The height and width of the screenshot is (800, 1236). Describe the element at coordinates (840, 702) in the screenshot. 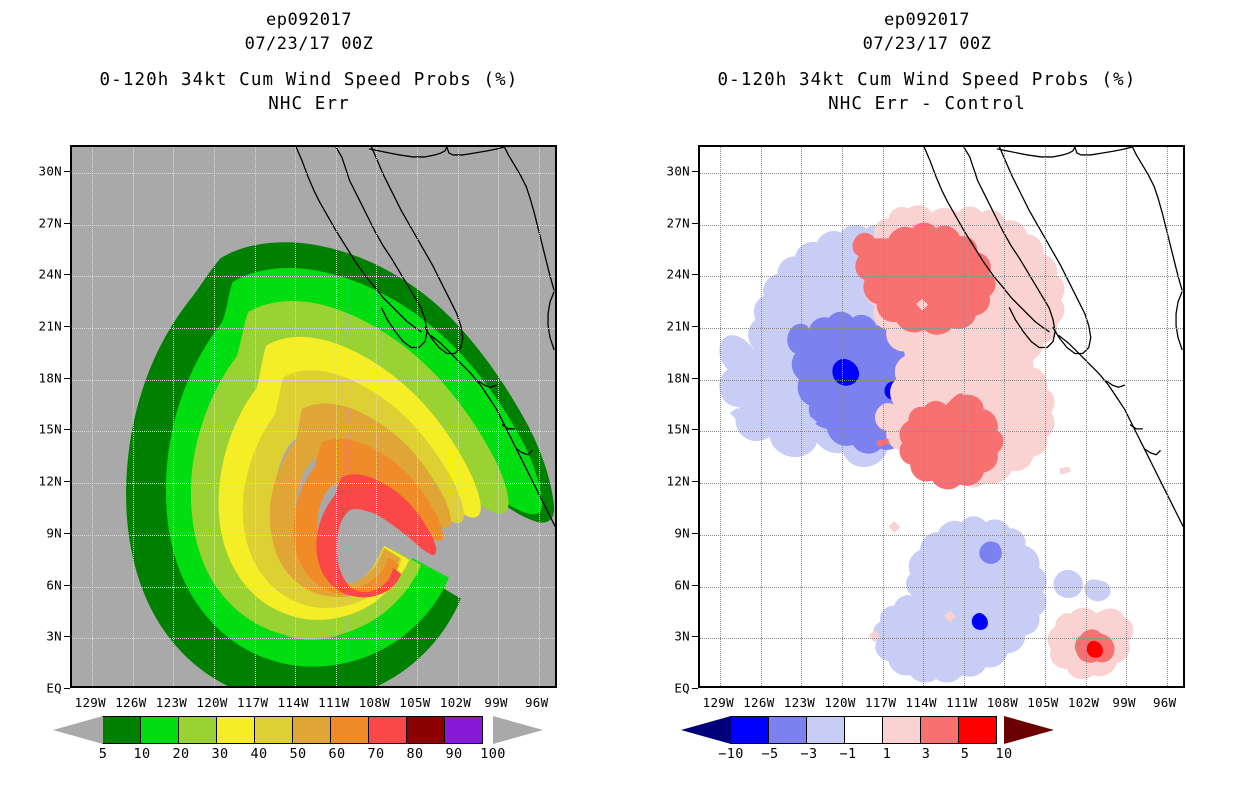

I see `x-axis-label: 120W` at that location.